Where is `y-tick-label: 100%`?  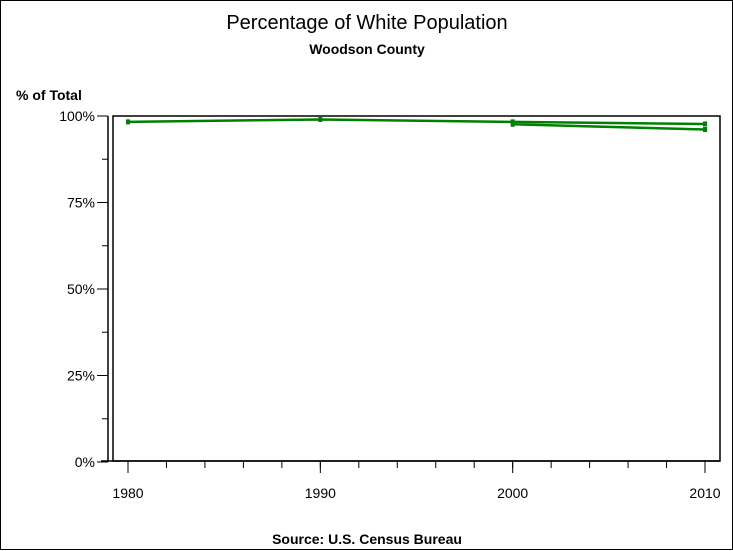
y-tick-label: 100% is located at coordinates (77, 116).